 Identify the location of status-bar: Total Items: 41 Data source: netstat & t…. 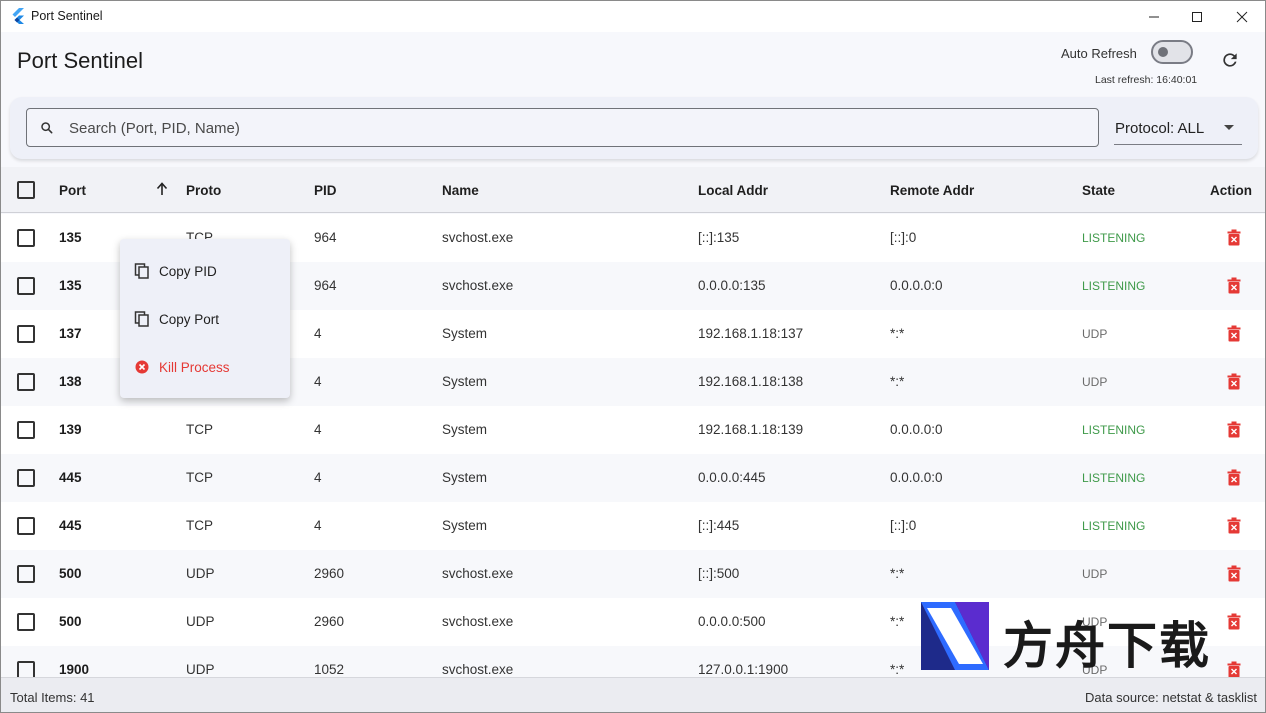
(633, 694).